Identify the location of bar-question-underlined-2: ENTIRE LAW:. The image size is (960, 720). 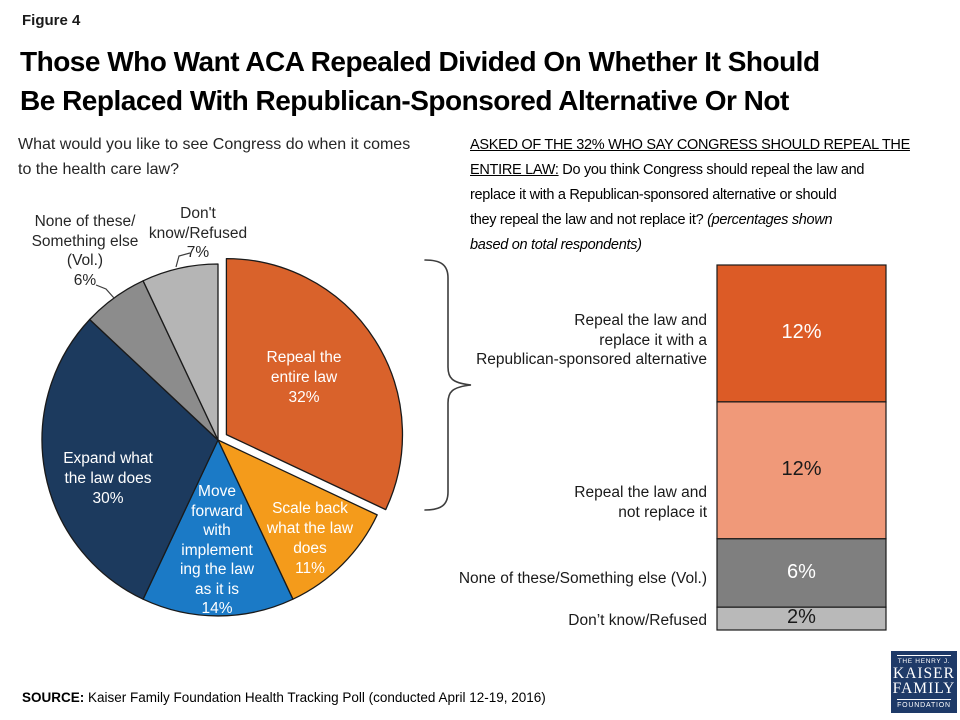
(514, 170).